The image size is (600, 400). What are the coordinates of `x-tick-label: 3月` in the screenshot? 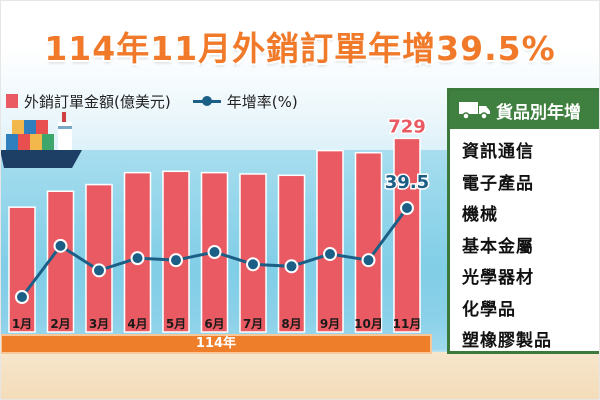 It's located at (99, 324).